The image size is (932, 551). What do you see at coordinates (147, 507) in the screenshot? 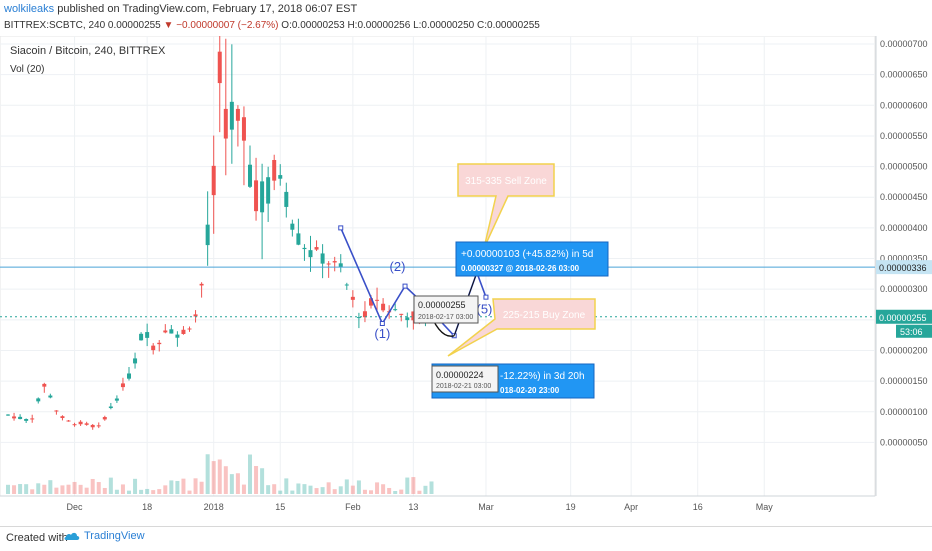
I see `x-tick-label: 18` at bounding box center [147, 507].